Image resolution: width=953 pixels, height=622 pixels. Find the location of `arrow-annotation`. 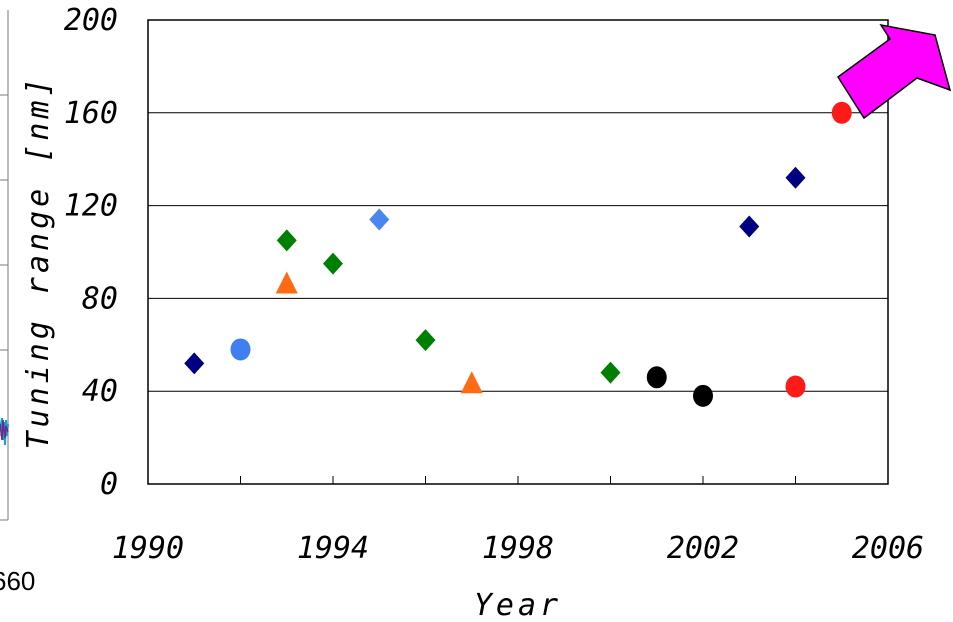

arrow-annotation is located at coordinates (894, 71).